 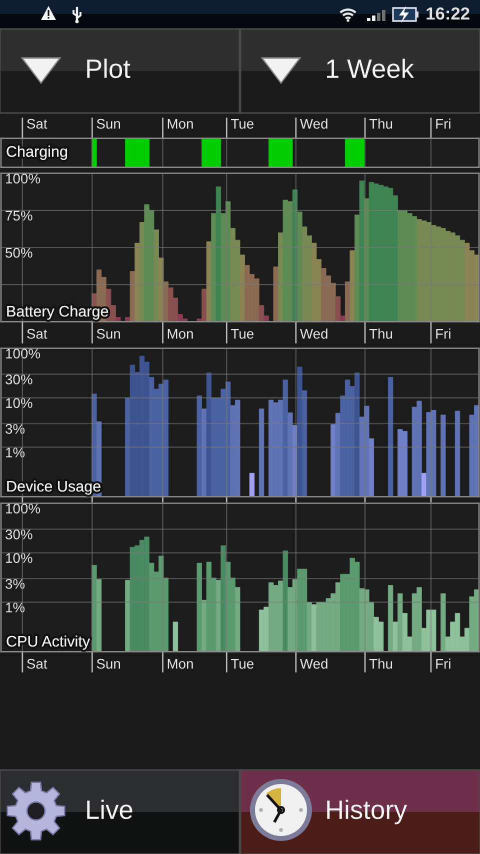 What do you see at coordinates (37, 153) in the screenshot?
I see `chart-title: Charging` at bounding box center [37, 153].